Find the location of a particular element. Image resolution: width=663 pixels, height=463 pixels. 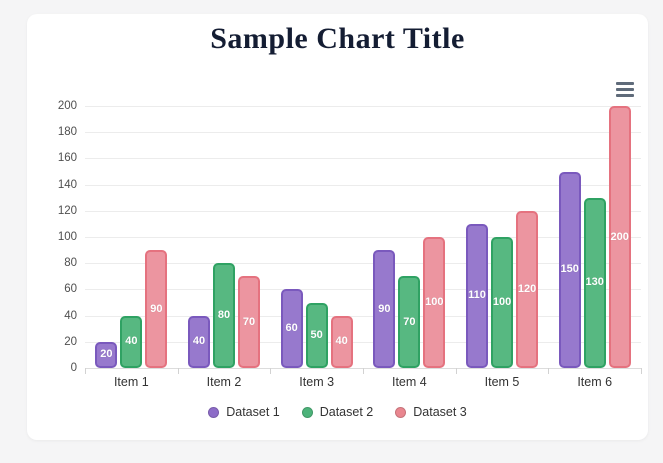

bar-value-label: 150 is located at coordinates (569, 269).